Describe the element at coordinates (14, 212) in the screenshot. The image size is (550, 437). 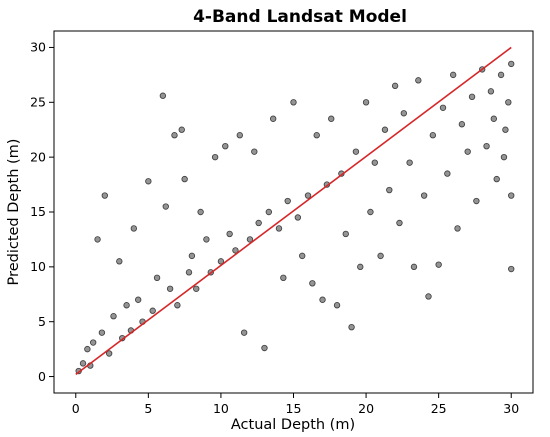
I see `y-axis-label: Predicted Depth (m)` at that location.